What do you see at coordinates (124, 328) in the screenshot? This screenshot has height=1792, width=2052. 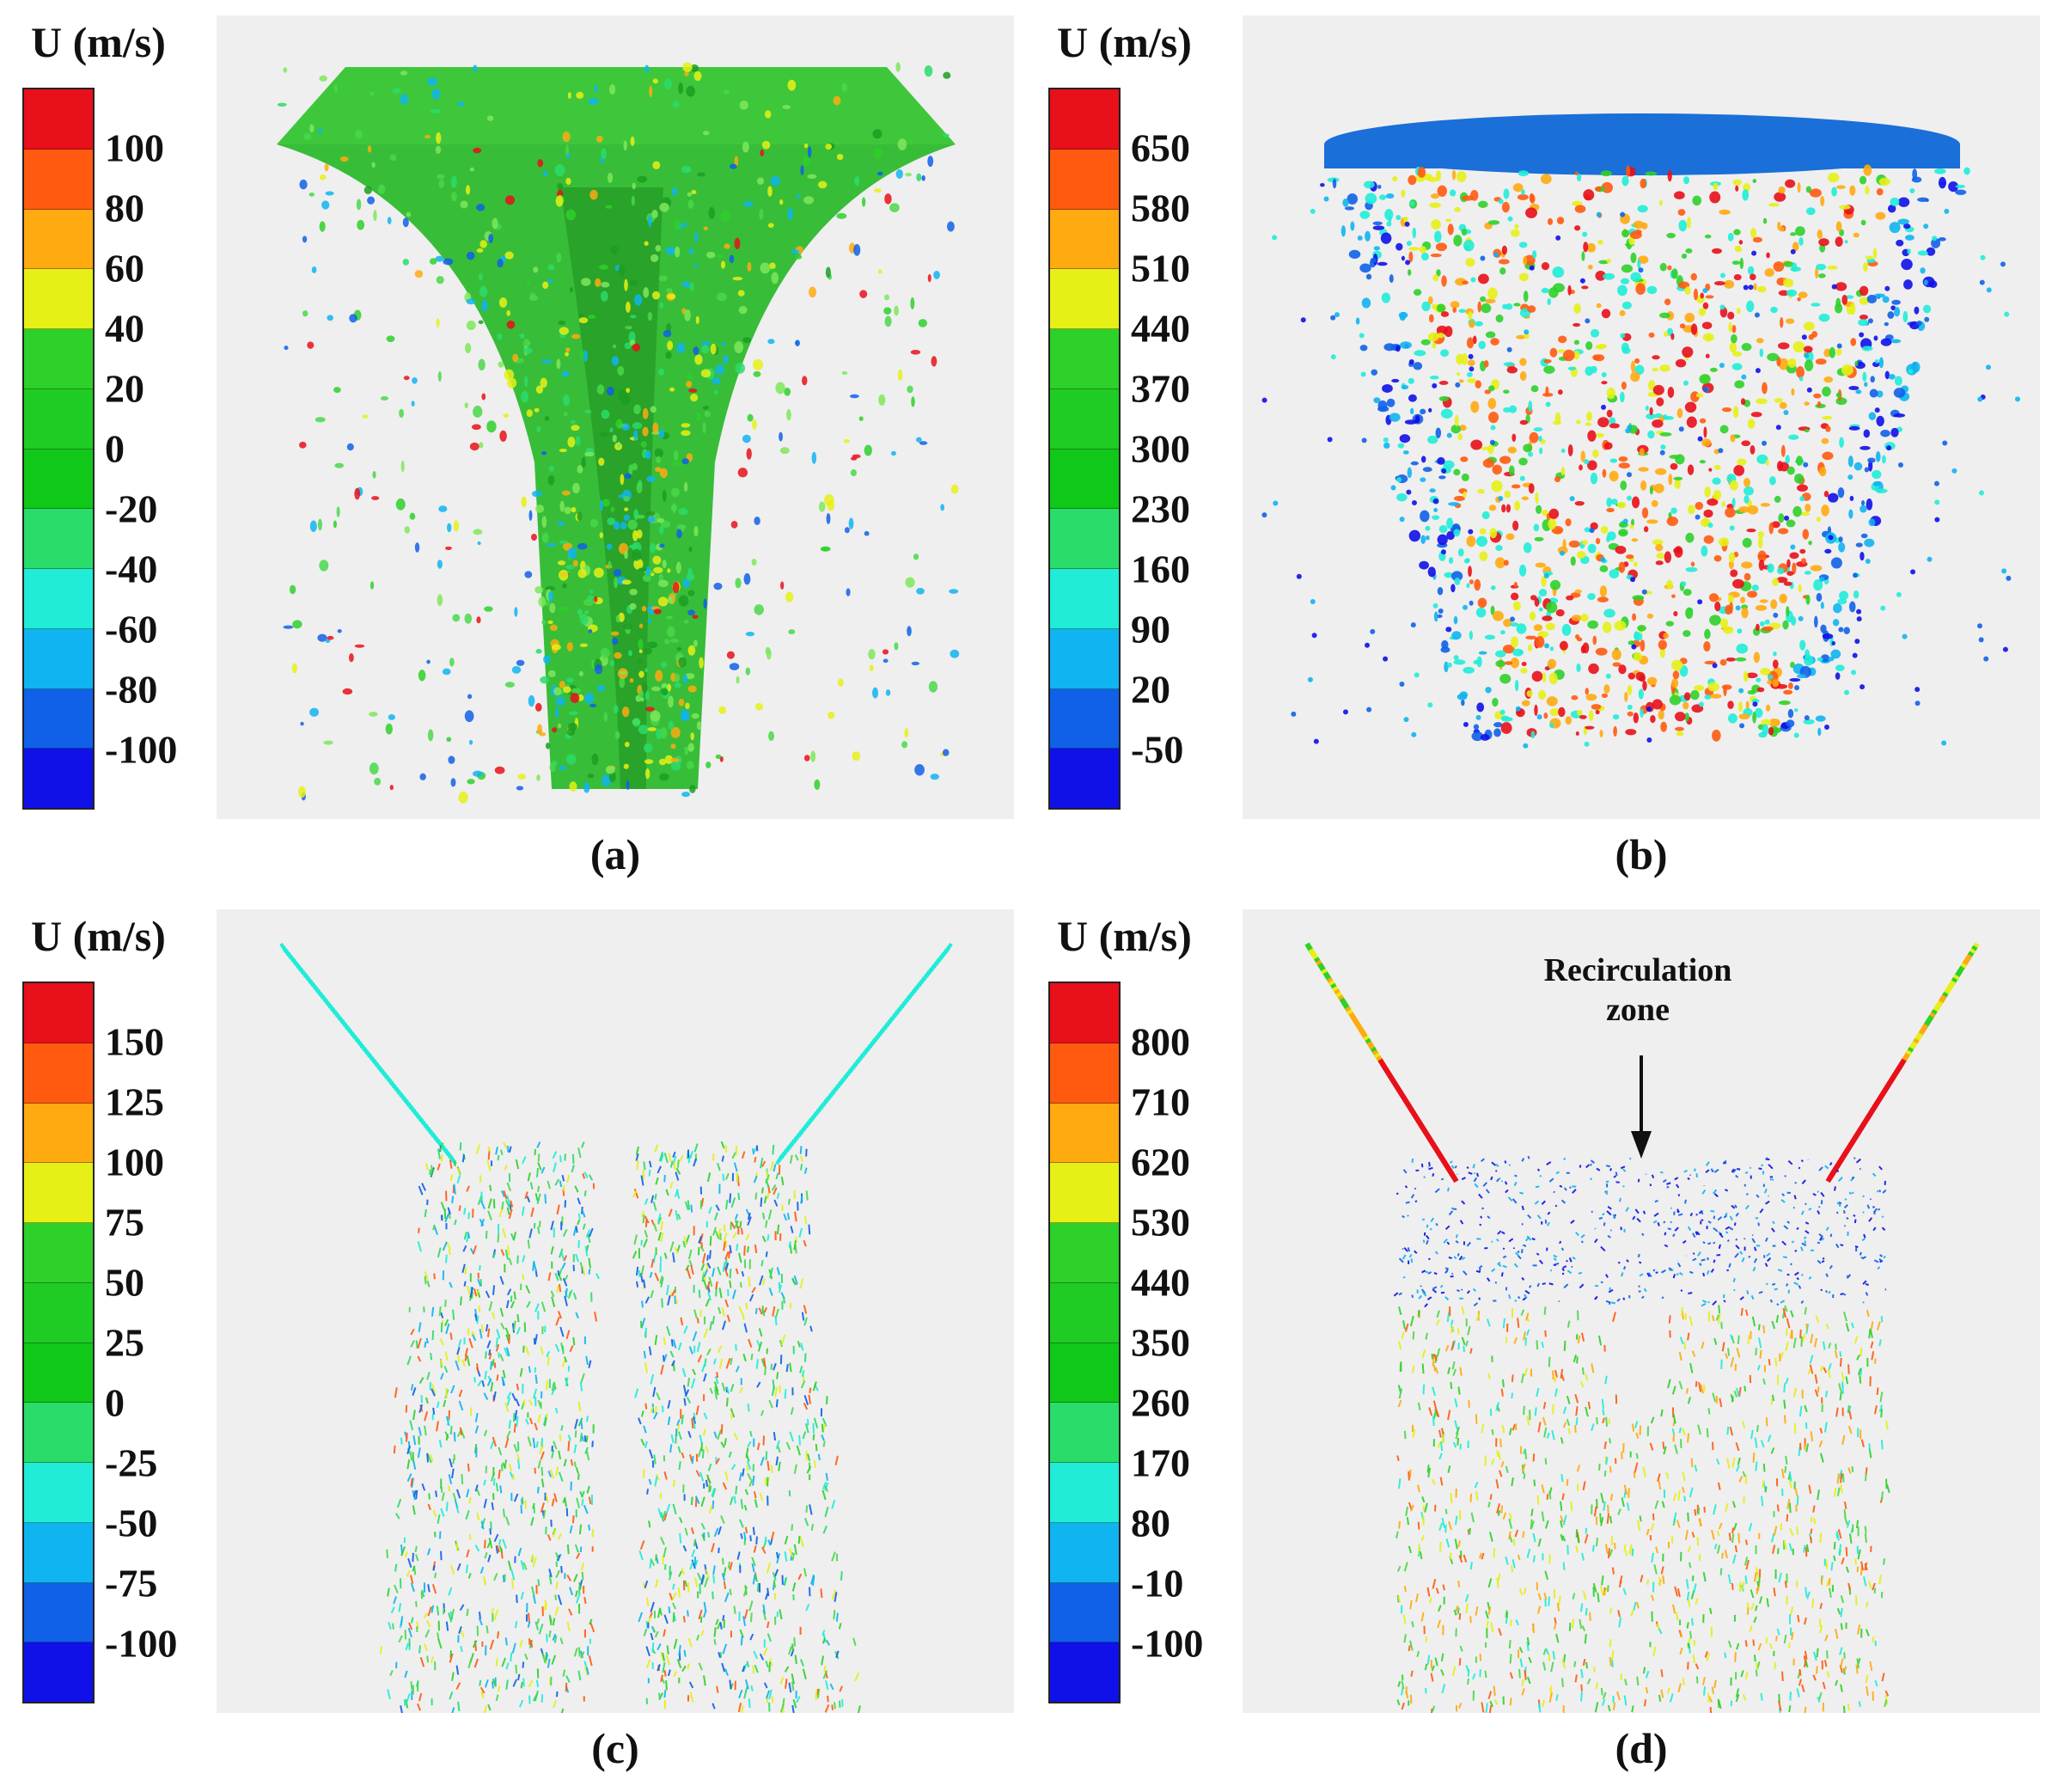 I see `colorbar-tick-label: 40` at bounding box center [124, 328].